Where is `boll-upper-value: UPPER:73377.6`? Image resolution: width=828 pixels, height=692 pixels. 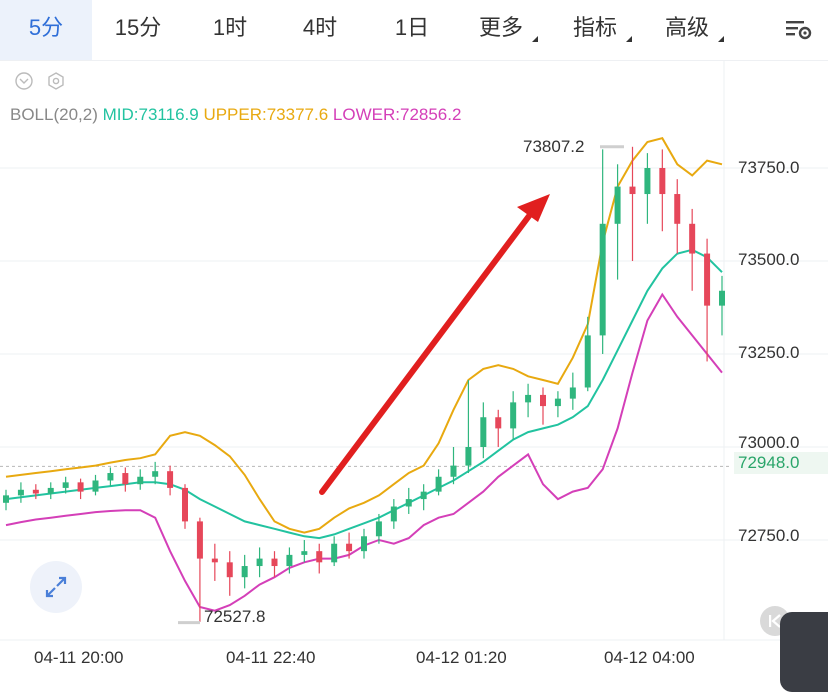
boll-upper-value: UPPER:73377.6 is located at coordinates (266, 114).